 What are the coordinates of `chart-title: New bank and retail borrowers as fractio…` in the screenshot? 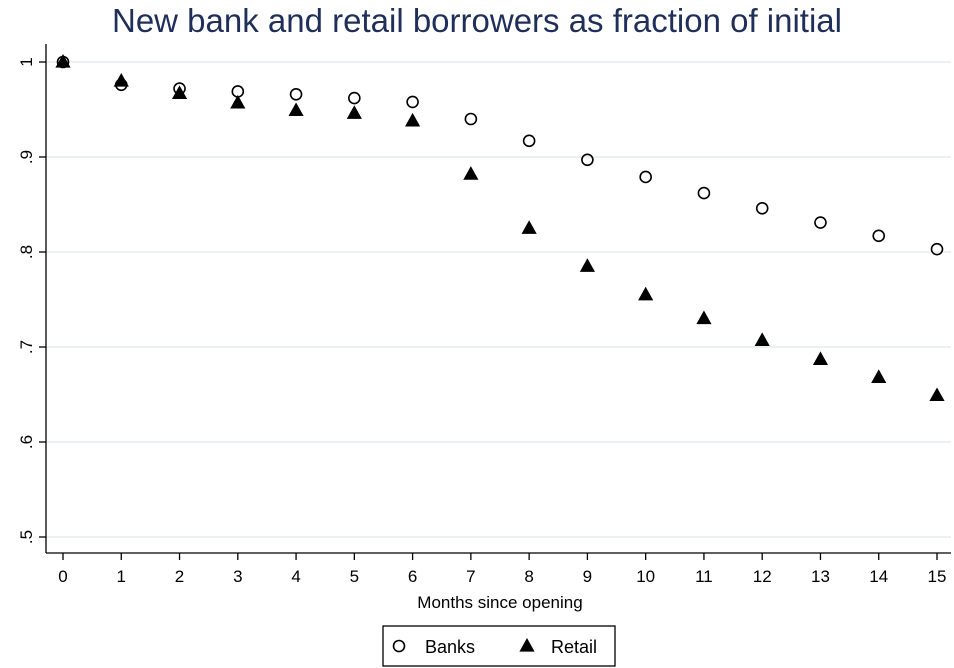 It's located at (476, 20).